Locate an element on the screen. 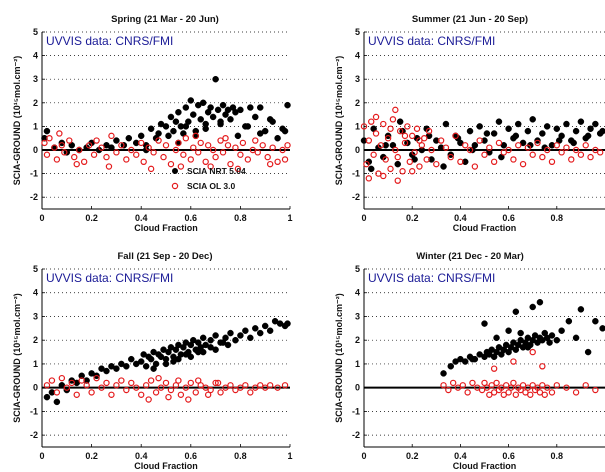 This screenshot has width=605, height=472. series-ol is located at coordinates (482, 145).